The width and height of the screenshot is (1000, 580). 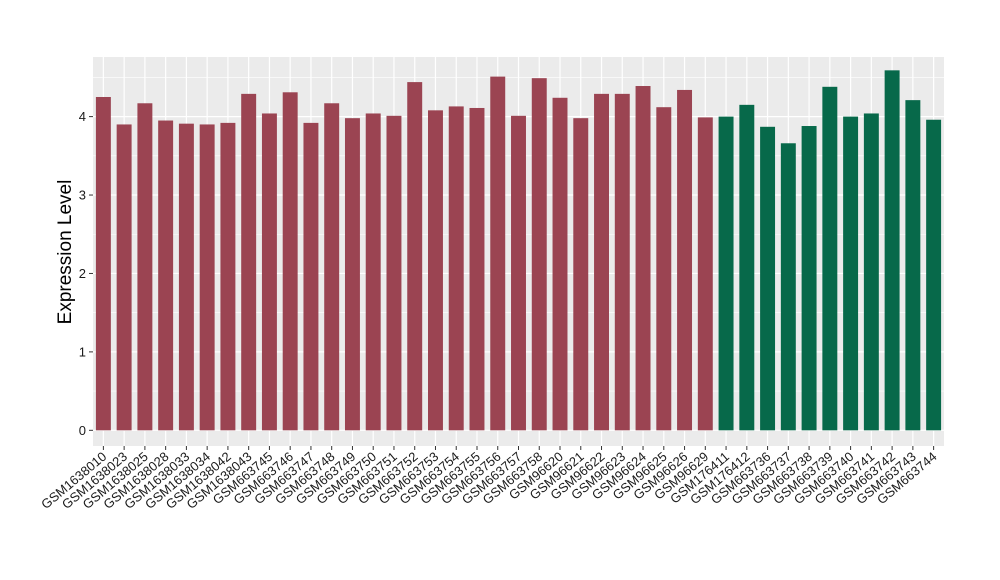 What do you see at coordinates (166, 275) in the screenshot?
I see `bar-GSM1638028` at bounding box center [166, 275].